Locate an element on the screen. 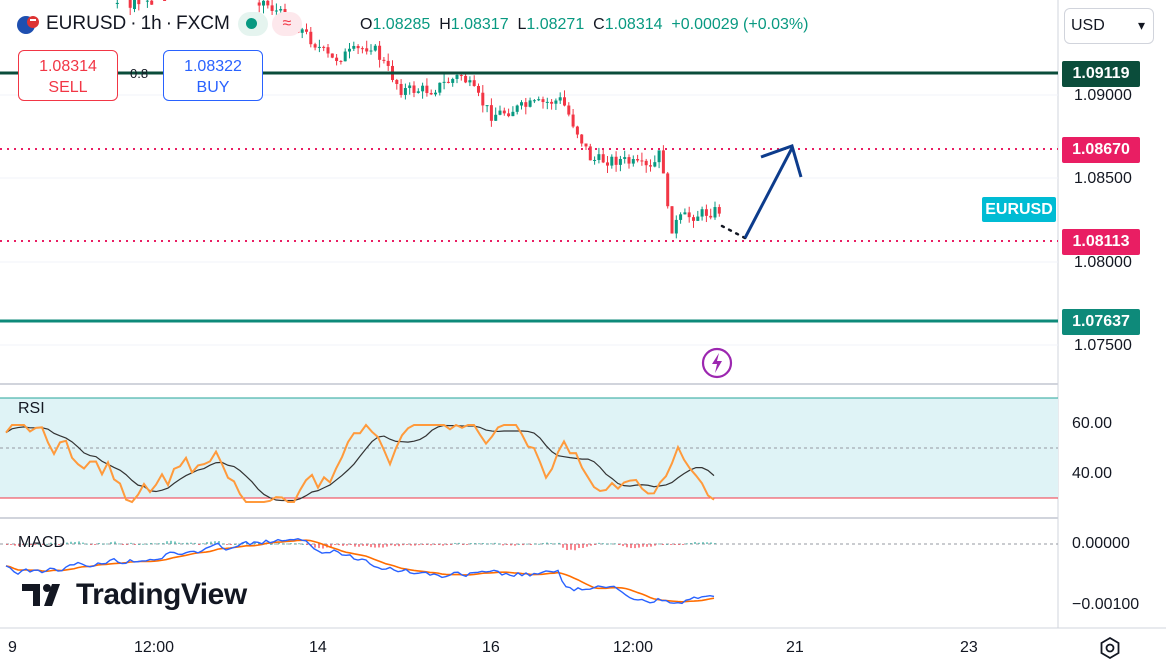  price-tick: 1.08000 is located at coordinates (1103, 262).